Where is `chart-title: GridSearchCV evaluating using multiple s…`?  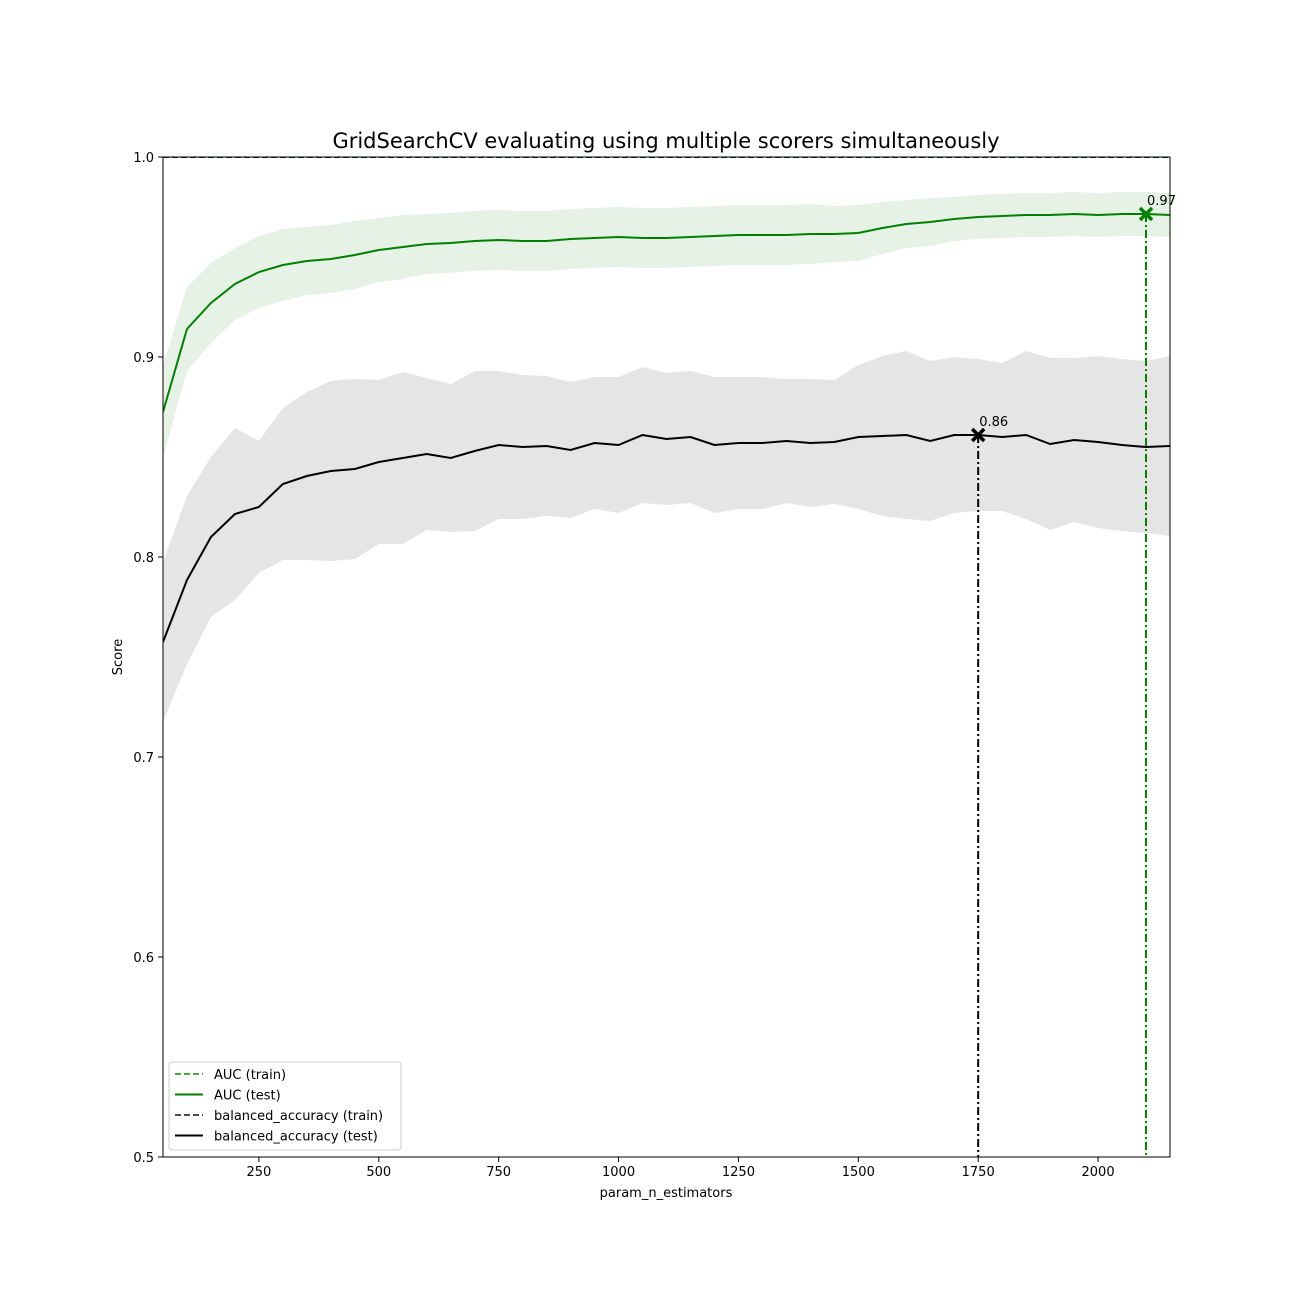 chart-title: GridSearchCV evaluating using multiple s… is located at coordinates (665, 141).